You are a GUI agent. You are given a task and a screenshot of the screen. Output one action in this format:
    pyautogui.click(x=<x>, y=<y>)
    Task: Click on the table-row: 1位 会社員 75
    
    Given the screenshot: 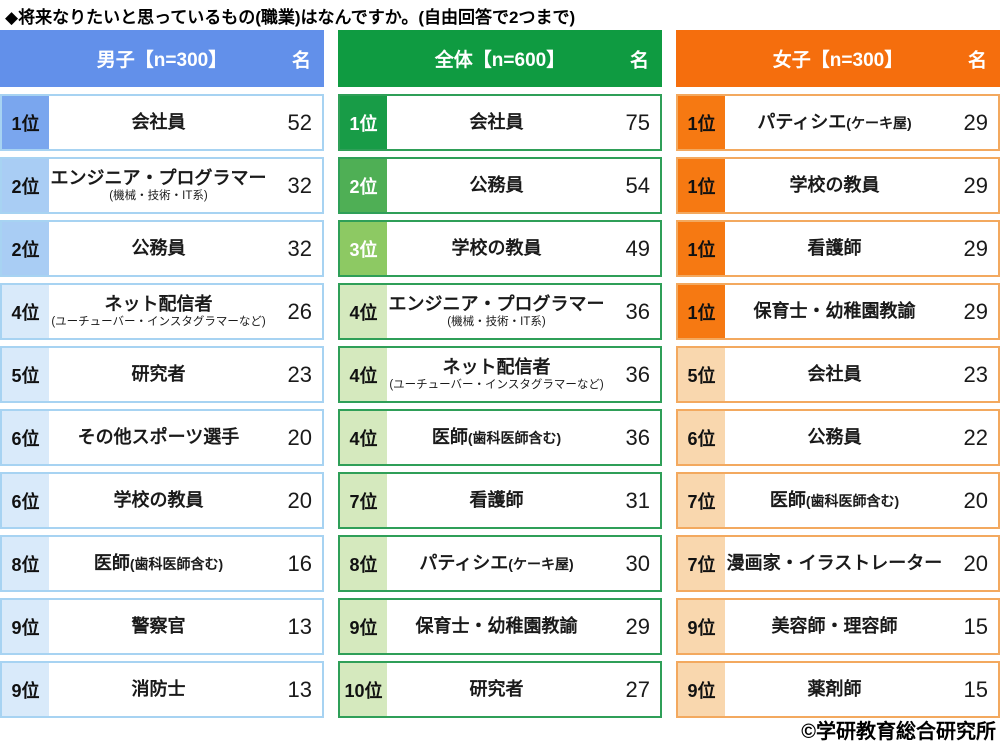 What is the action you would take?
    pyautogui.click(x=500, y=122)
    